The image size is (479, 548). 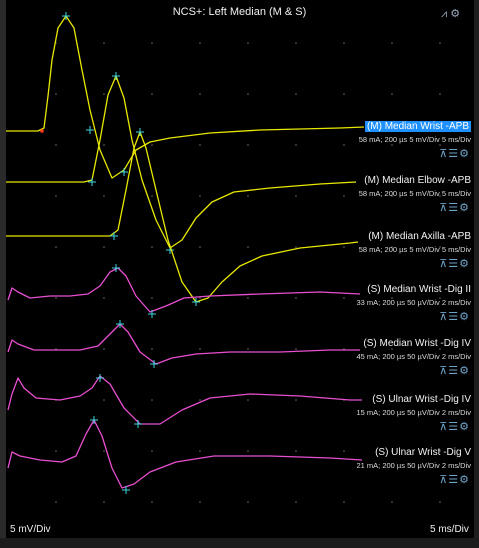 What do you see at coordinates (239, 543) in the screenshot?
I see `horizontal-scrollbar` at bounding box center [239, 543].